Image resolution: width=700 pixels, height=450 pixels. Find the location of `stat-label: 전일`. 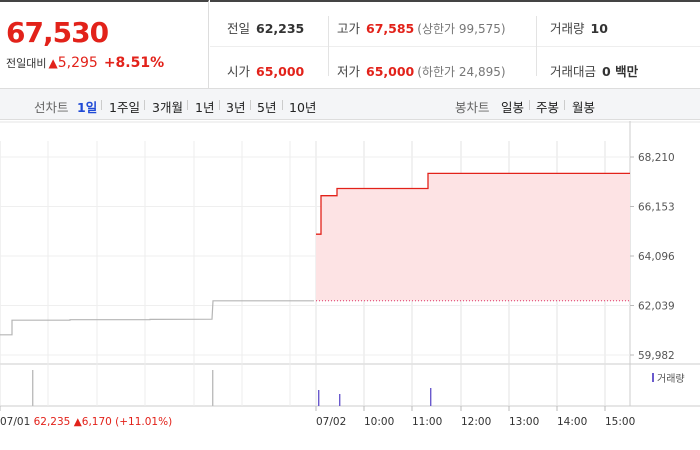

stat-label: 전일 is located at coordinates (239, 28).